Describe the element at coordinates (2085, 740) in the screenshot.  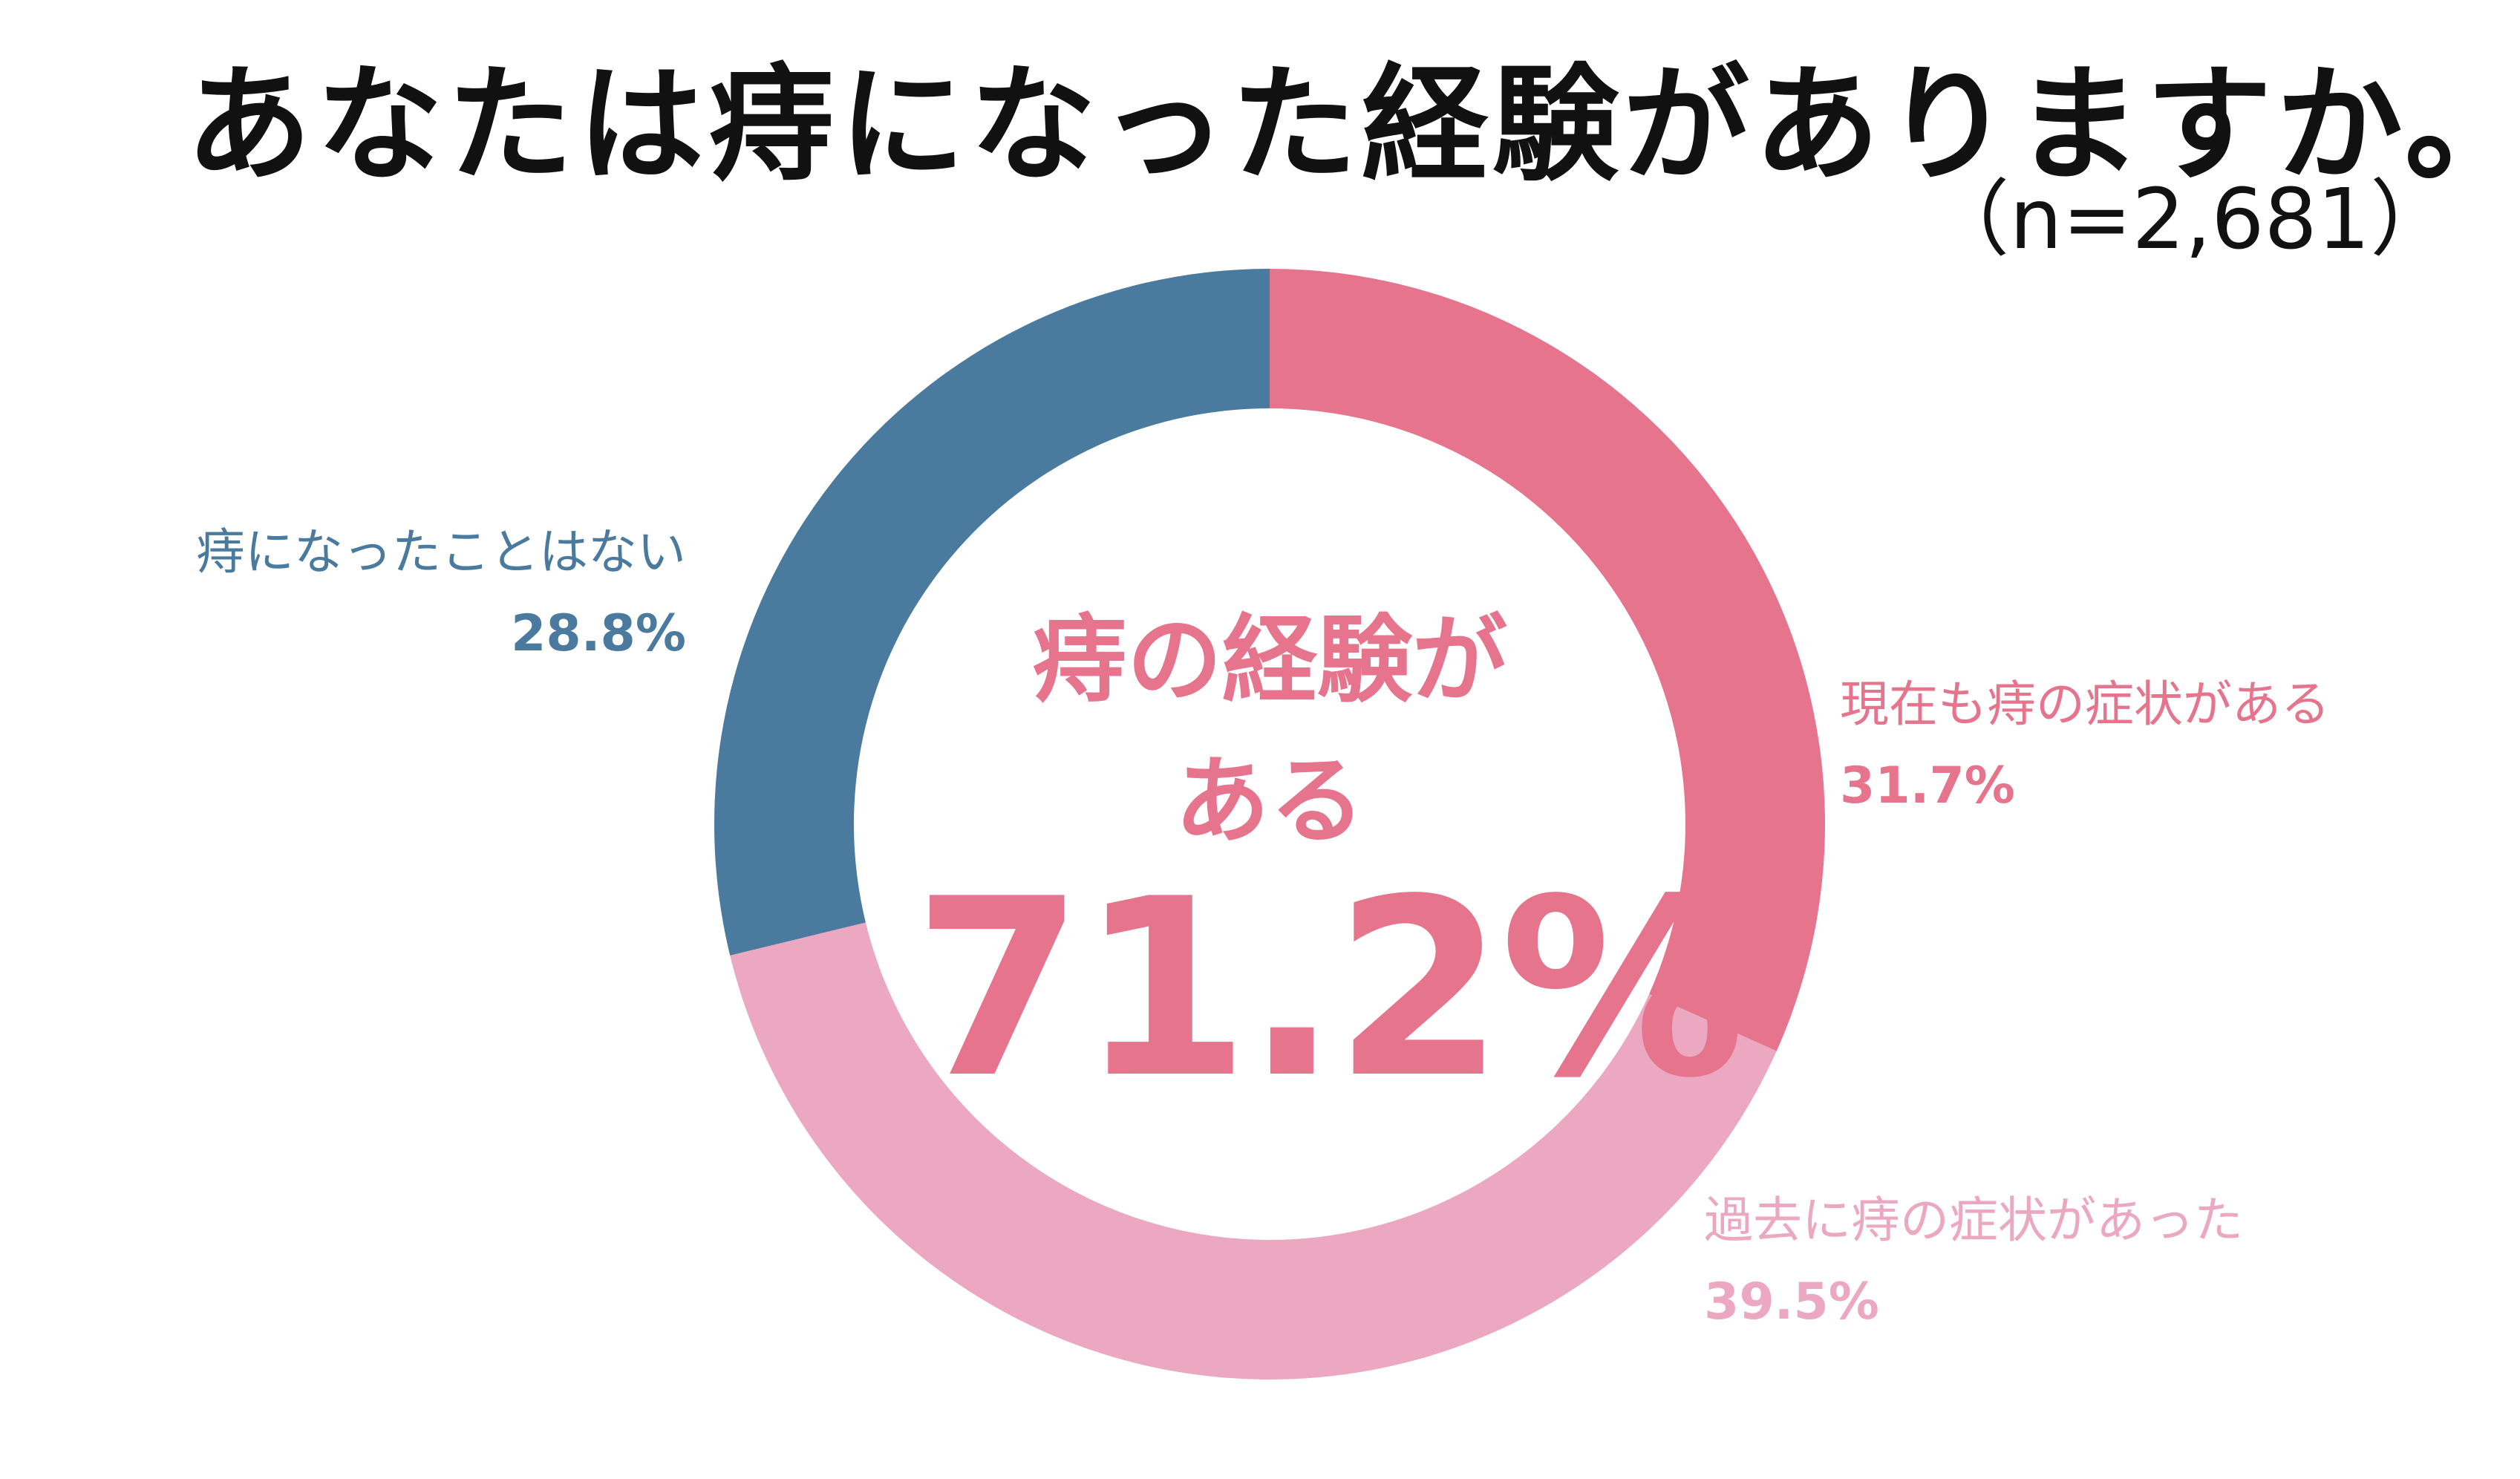
I see `slice-label-current: 現在も痔の症状がある 31.7%` at that location.